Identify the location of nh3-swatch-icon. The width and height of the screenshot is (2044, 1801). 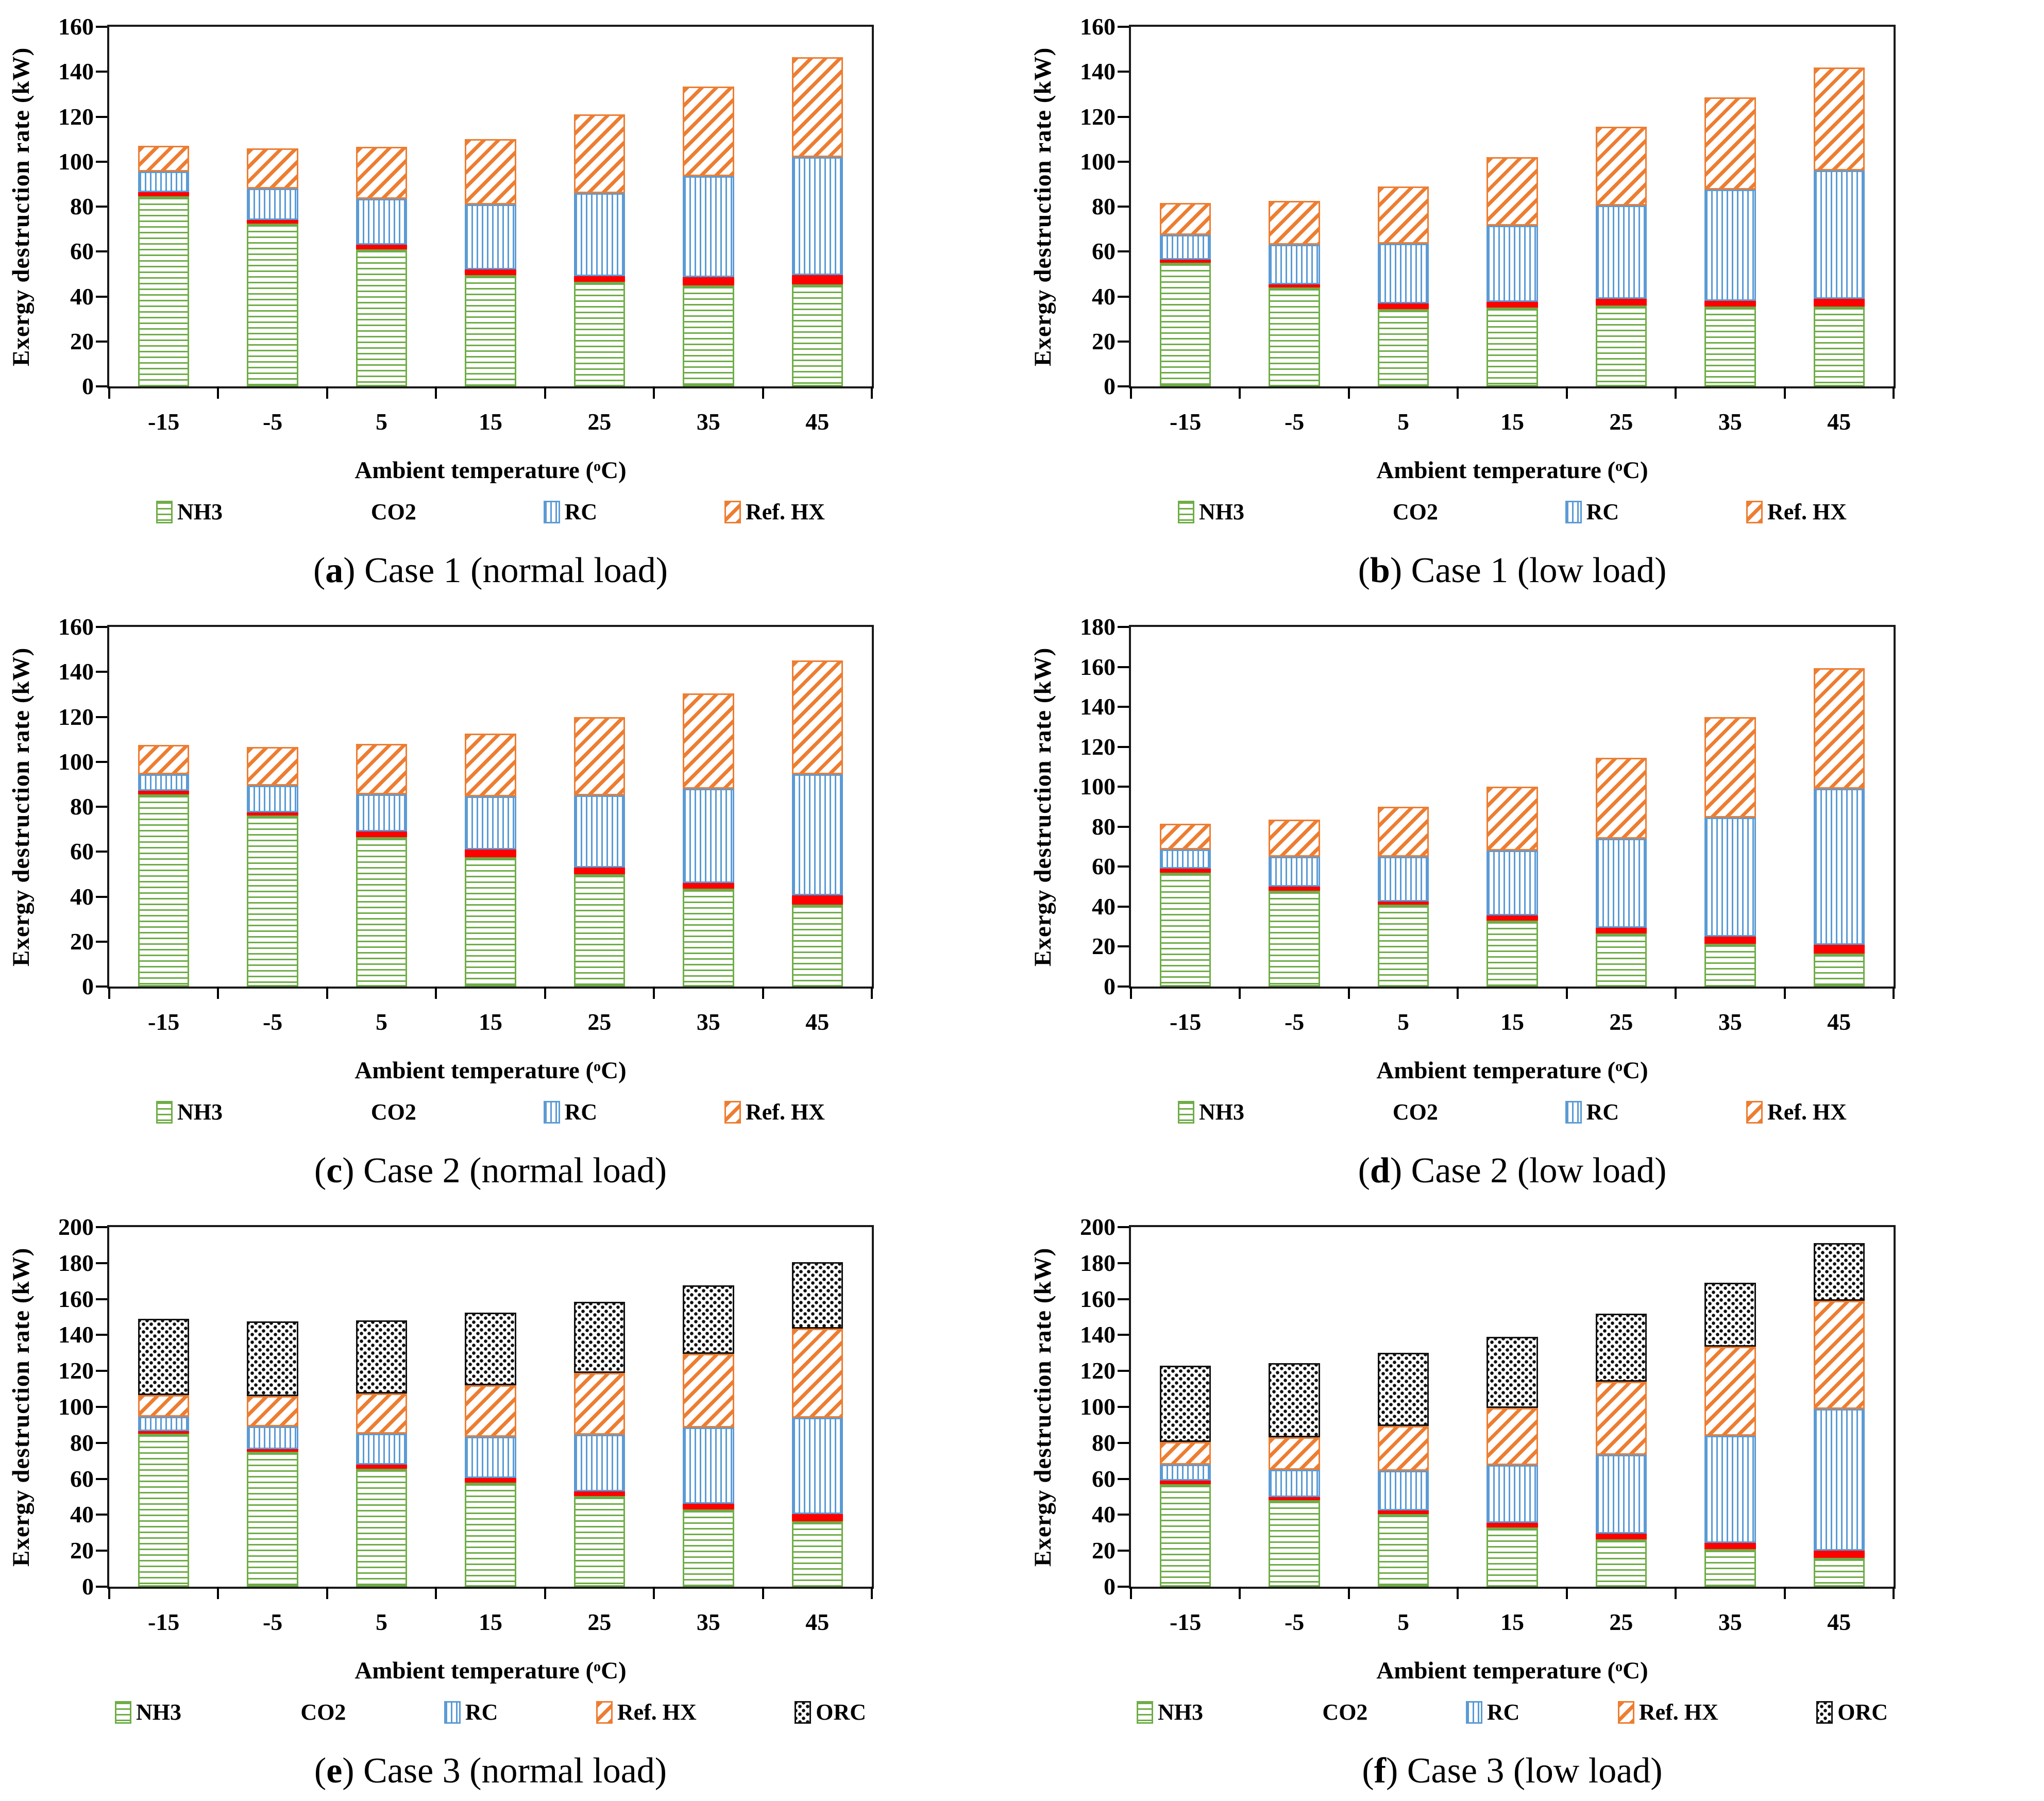
(123, 1712).